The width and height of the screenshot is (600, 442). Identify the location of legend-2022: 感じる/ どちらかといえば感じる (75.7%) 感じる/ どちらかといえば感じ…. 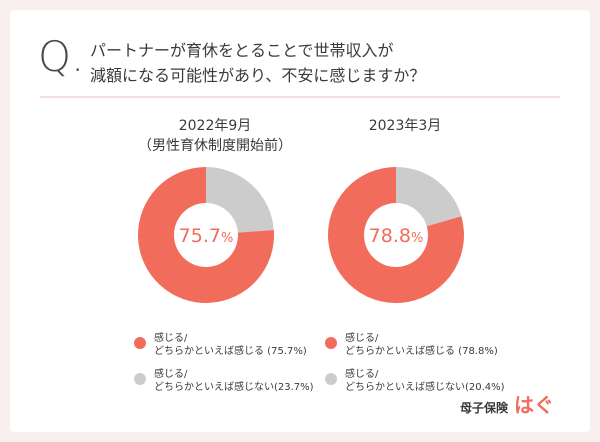
(229, 368).